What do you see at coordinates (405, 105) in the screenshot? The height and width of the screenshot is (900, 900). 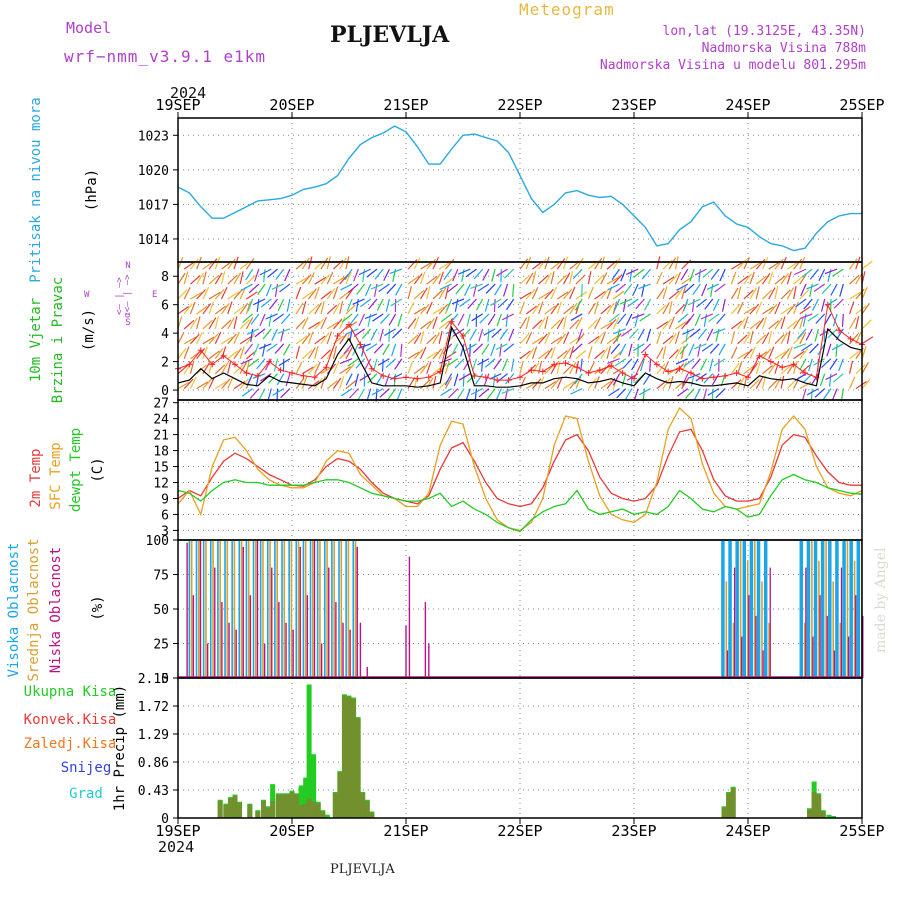 I see `x-tick-label-top: 21SEP` at bounding box center [405, 105].